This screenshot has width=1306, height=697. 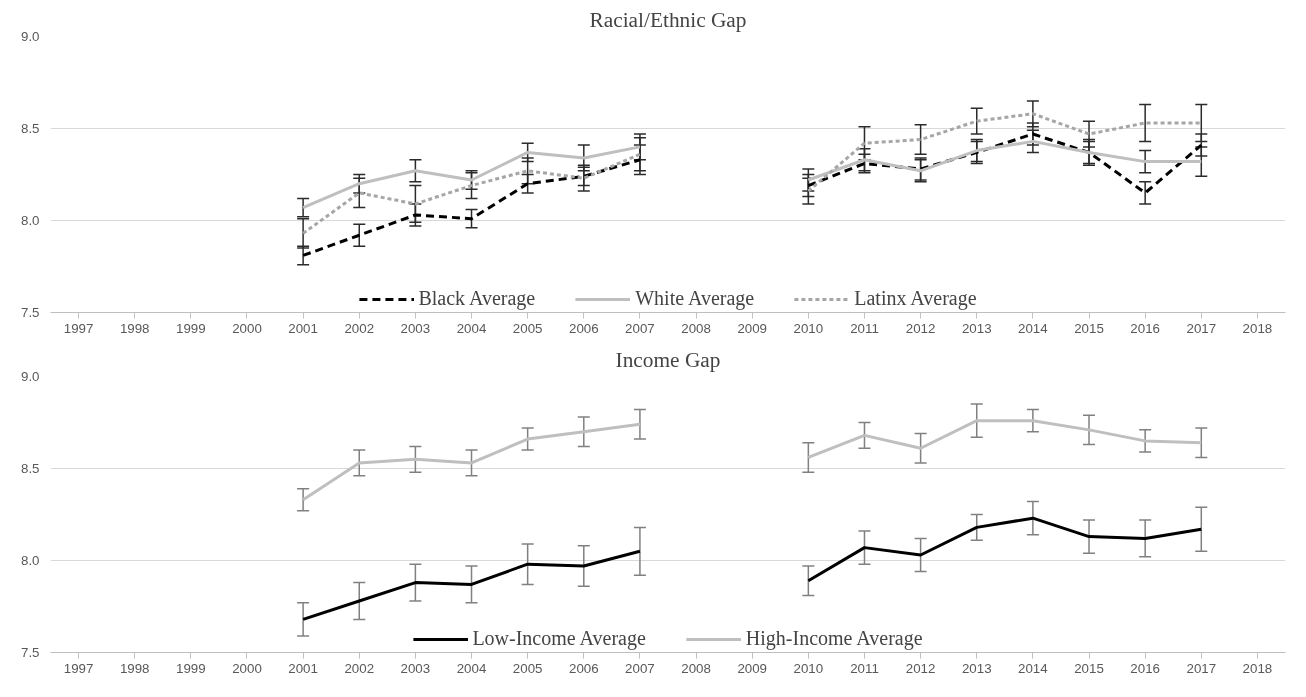 What do you see at coordinates (695, 298) in the screenshot?
I see `legend-label: White Average` at bounding box center [695, 298].